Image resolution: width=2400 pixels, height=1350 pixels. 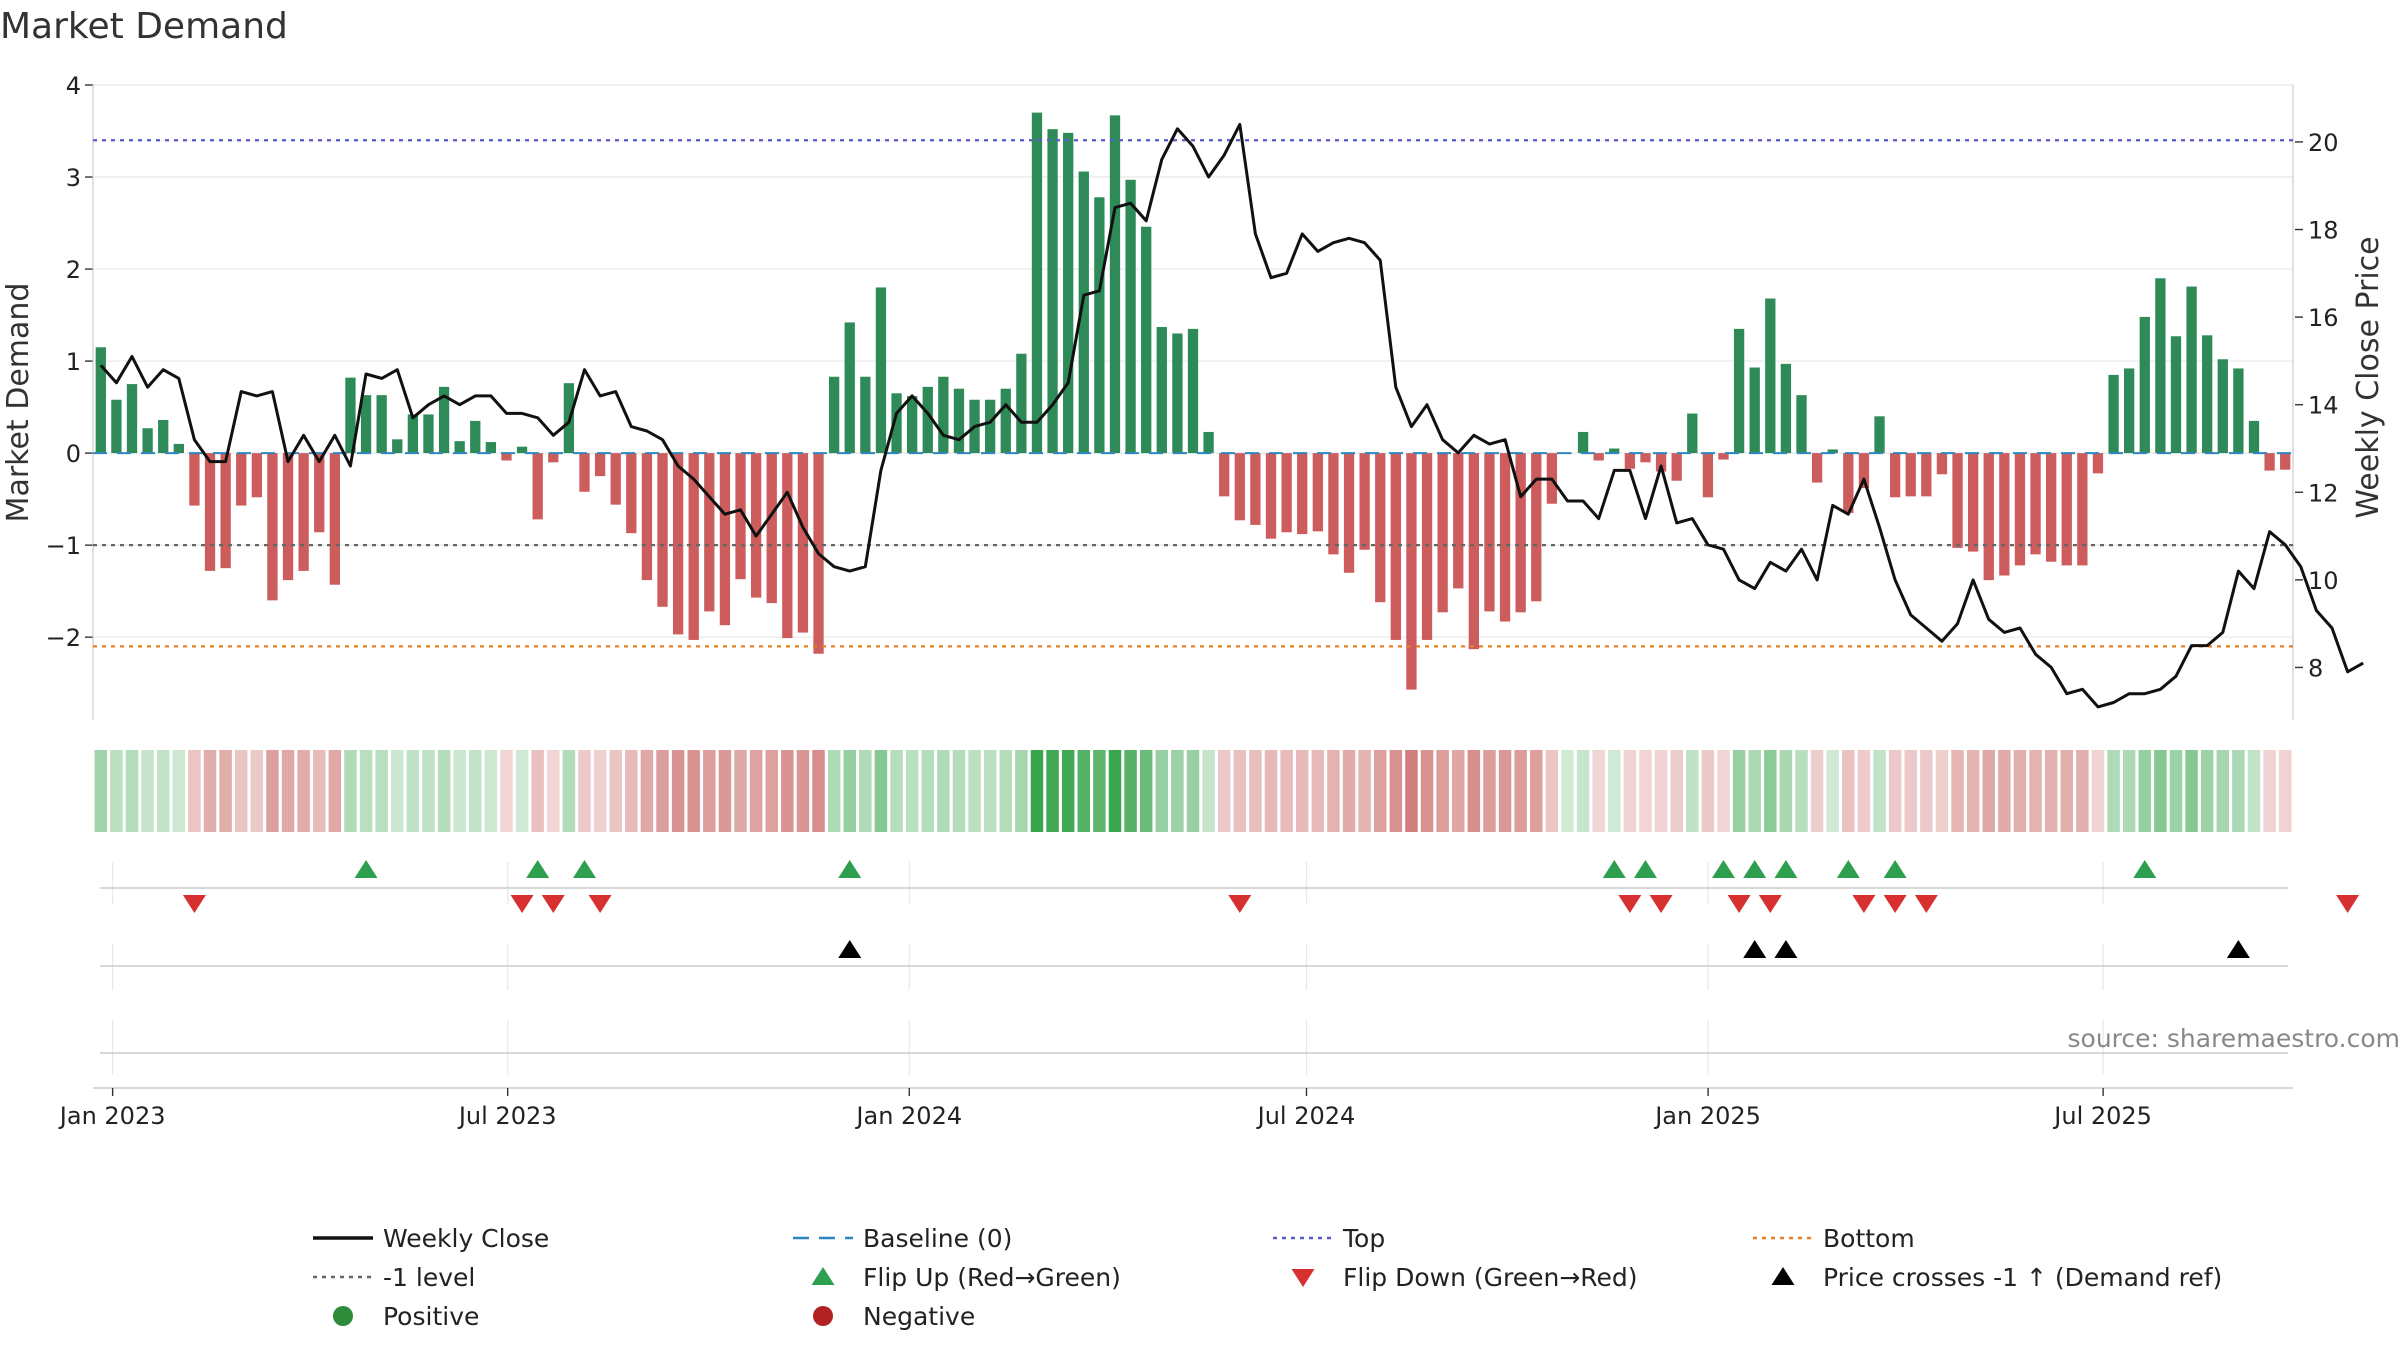 I want to click on left-tick-label: 3, so click(x=73, y=178).